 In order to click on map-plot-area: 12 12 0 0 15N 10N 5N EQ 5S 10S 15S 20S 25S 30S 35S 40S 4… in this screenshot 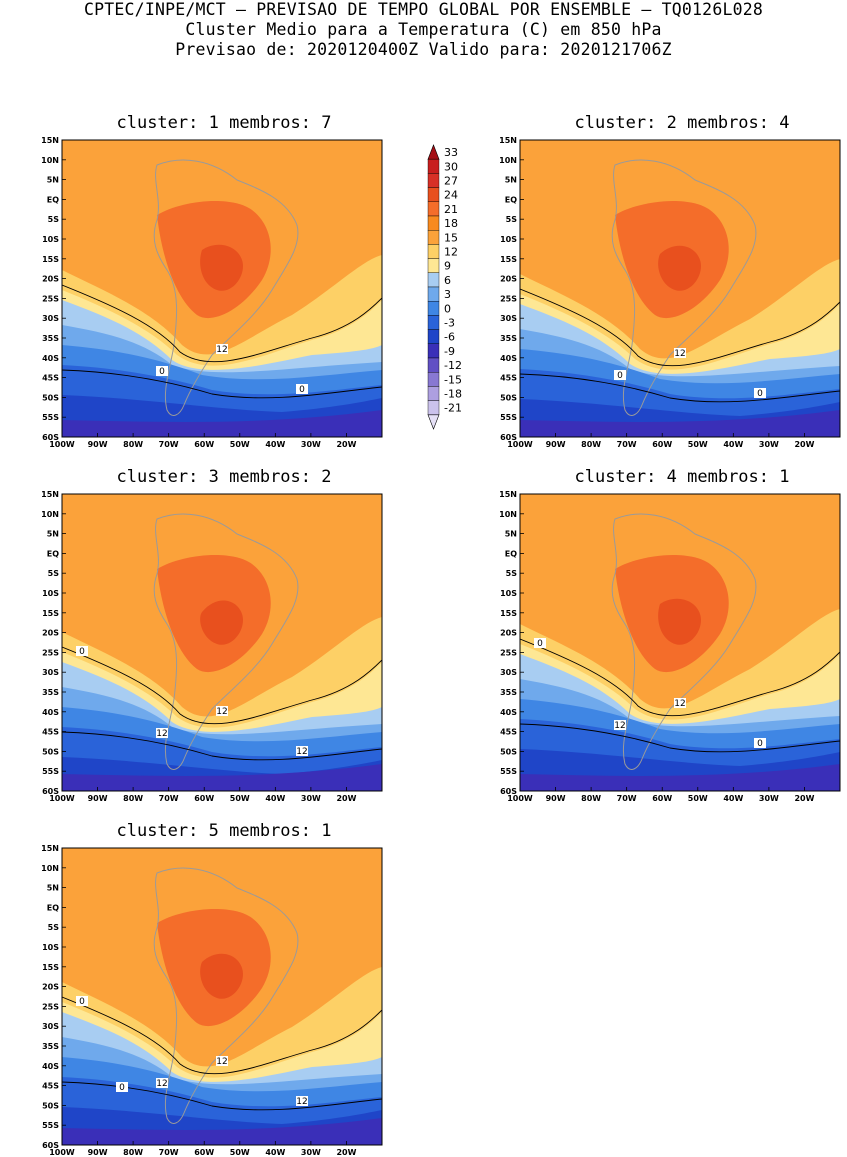, I will do `click(670, 646)`.